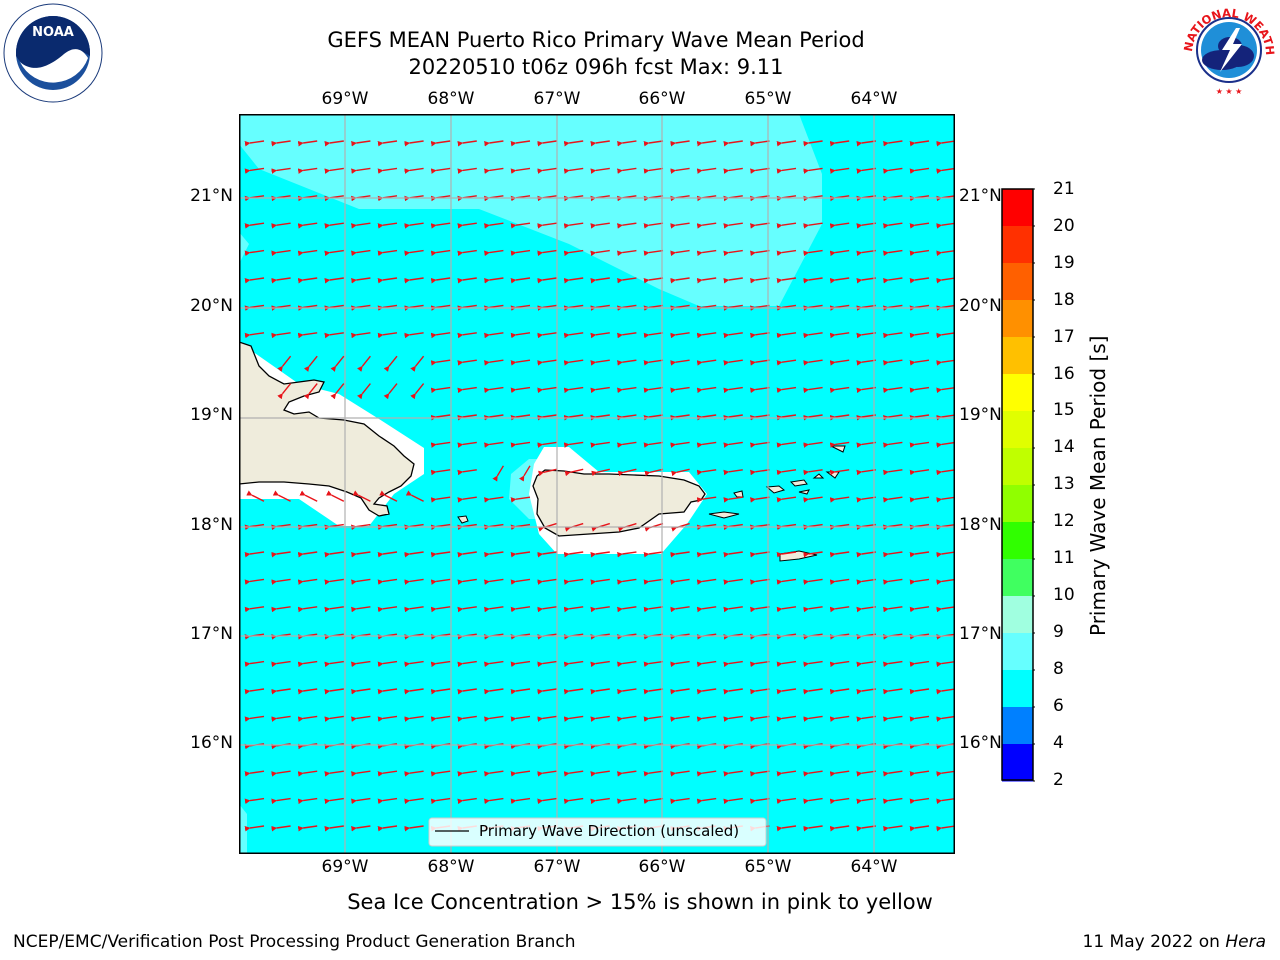 This screenshot has height=960, width=1280. What do you see at coordinates (345, 867) in the screenshot?
I see `lon-label-bottom: 69°W` at bounding box center [345, 867].